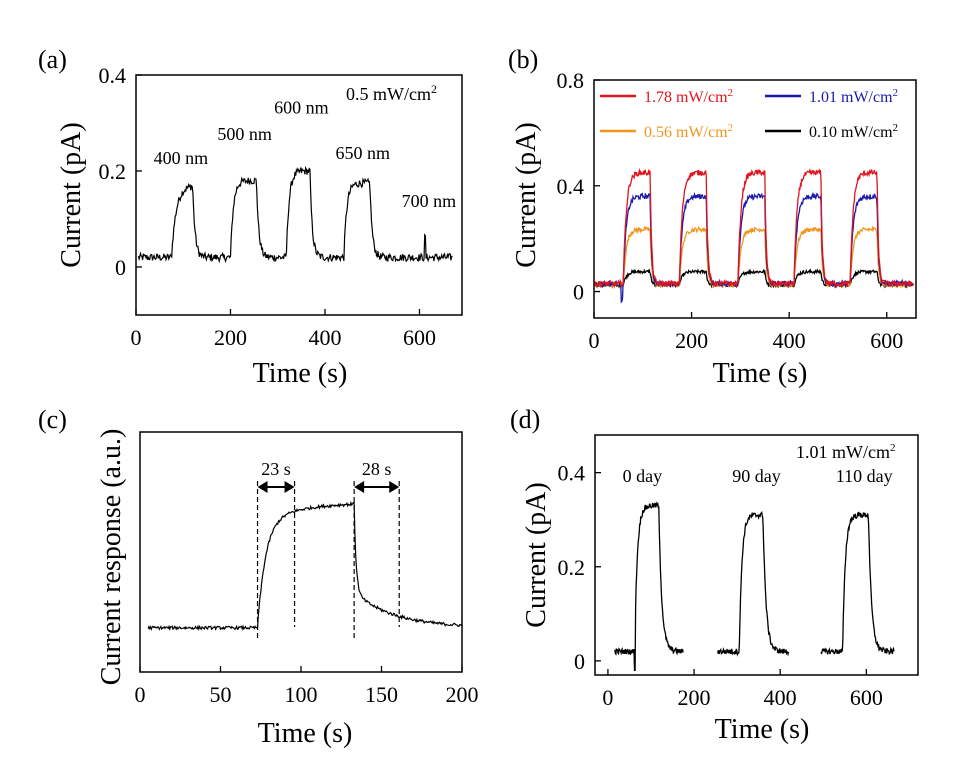 Image resolution: width=977 pixels, height=767 pixels. I want to click on x-axis-title-a: Time (s), so click(300, 373).